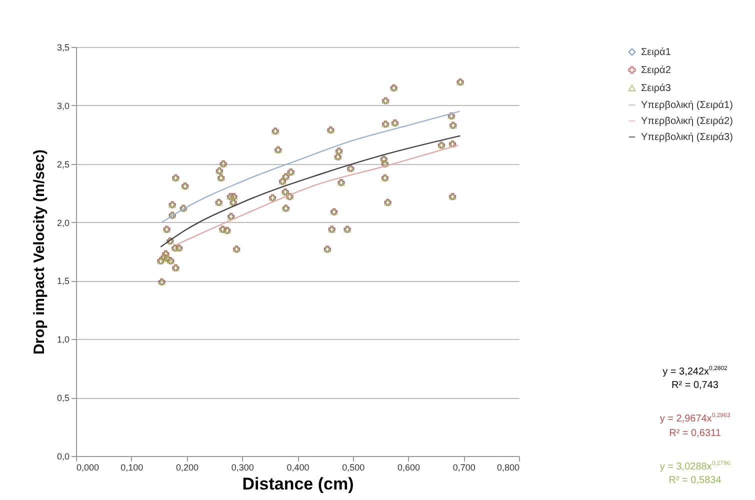  I want to click on text: y = 3,242x$^{0,2802}$, so click(695, 372).